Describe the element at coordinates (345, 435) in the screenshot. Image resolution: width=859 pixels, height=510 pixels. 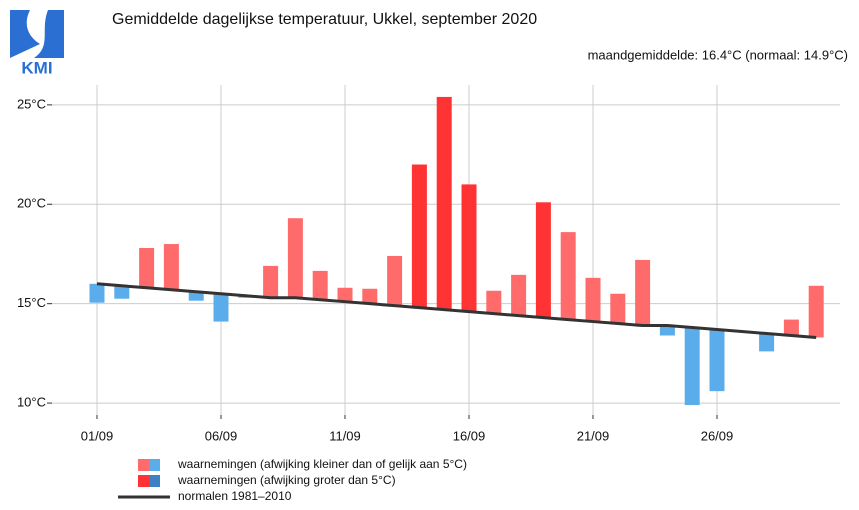
I see `x-tick-label: 11/09` at that location.